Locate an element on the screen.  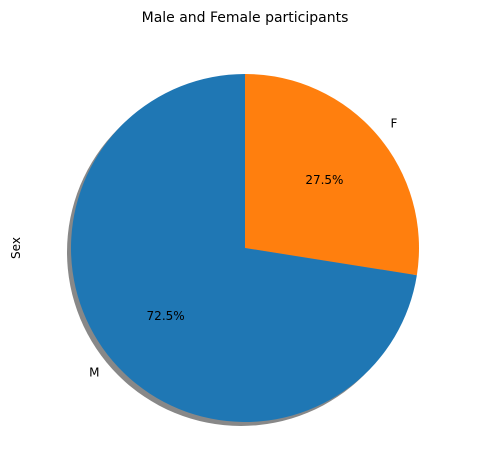
pie-category-label-f: F is located at coordinates (394, 124).